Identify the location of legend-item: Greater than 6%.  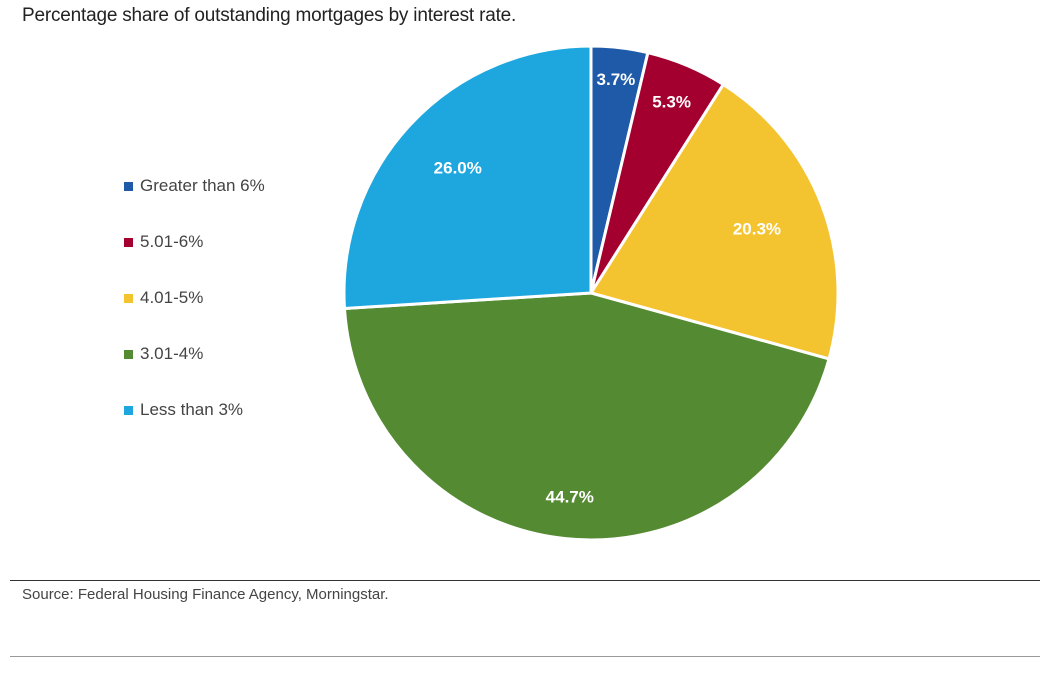
(224, 204).